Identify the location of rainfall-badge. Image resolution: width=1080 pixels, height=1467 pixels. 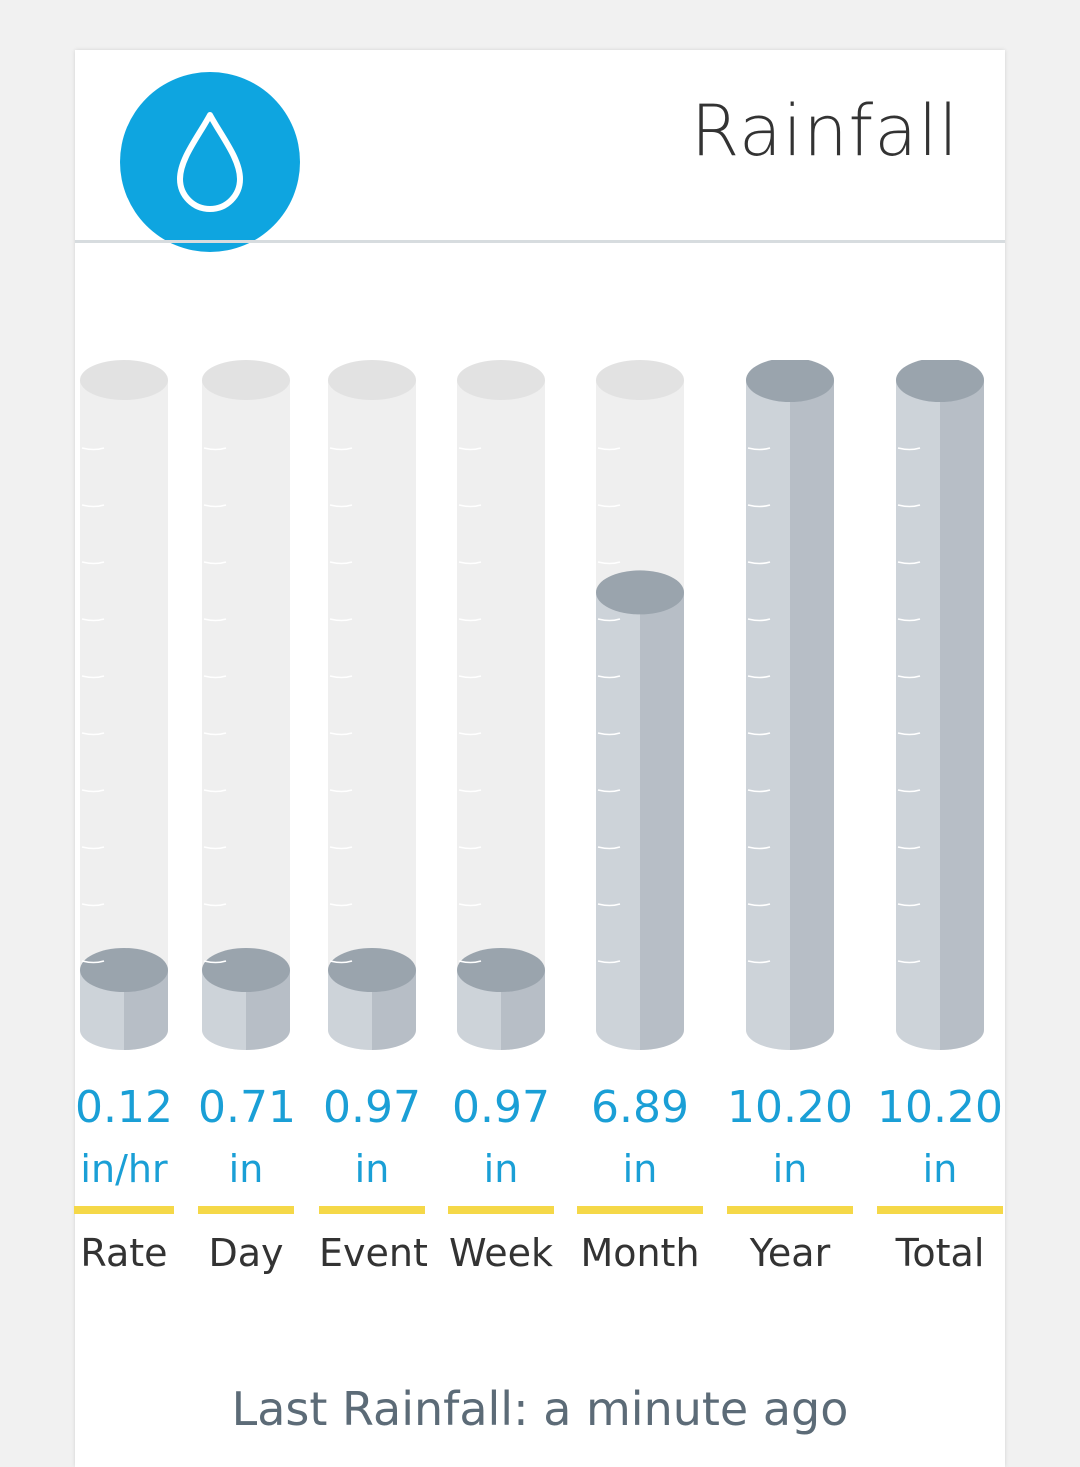
(210, 162).